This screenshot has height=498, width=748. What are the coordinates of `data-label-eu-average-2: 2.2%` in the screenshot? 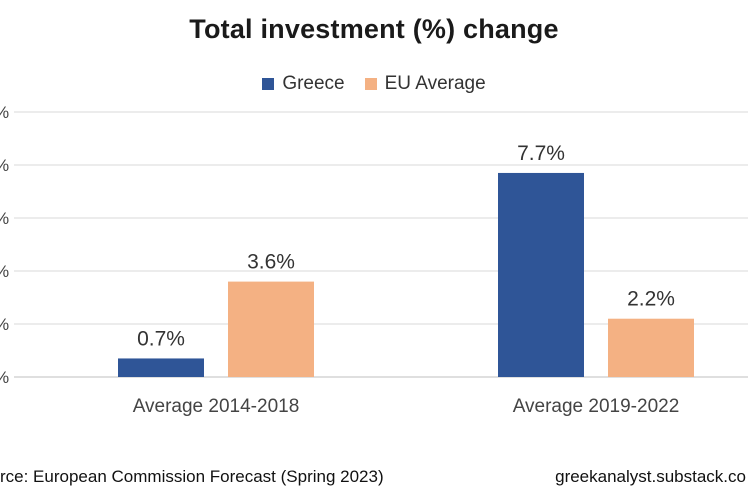 It's located at (651, 299).